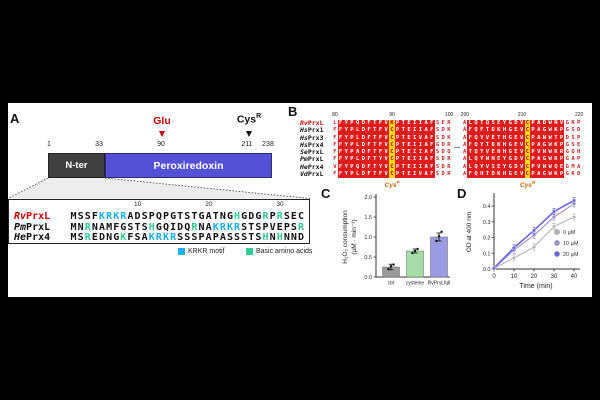 The height and width of the screenshot is (400, 600). I want to click on legend-basic-amino-acids: Basic amino acids, so click(279, 251).